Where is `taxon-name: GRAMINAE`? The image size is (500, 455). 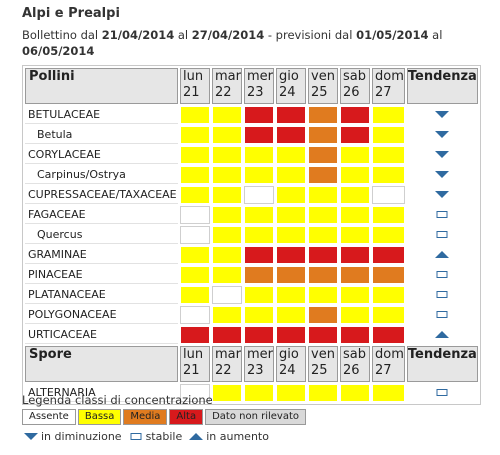 taxon-name: GRAMINAE is located at coordinates (101, 255).